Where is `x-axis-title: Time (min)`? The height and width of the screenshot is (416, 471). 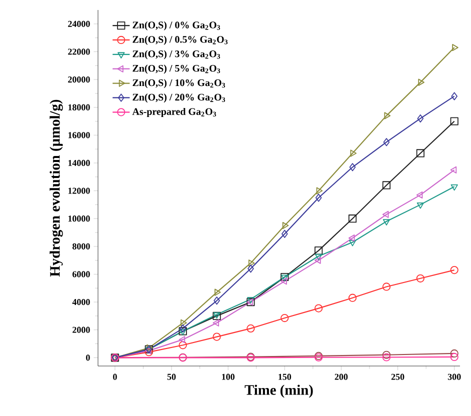 x-axis-title: Time (min) is located at coordinates (278, 391).